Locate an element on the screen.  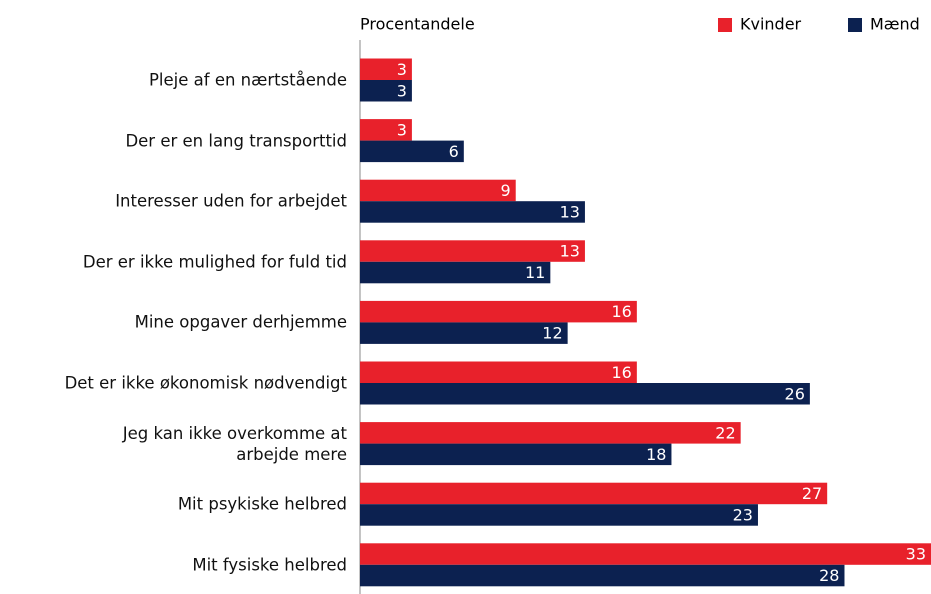
category-label: Det er ikke økonomisk nødvendigt is located at coordinates (205, 383).